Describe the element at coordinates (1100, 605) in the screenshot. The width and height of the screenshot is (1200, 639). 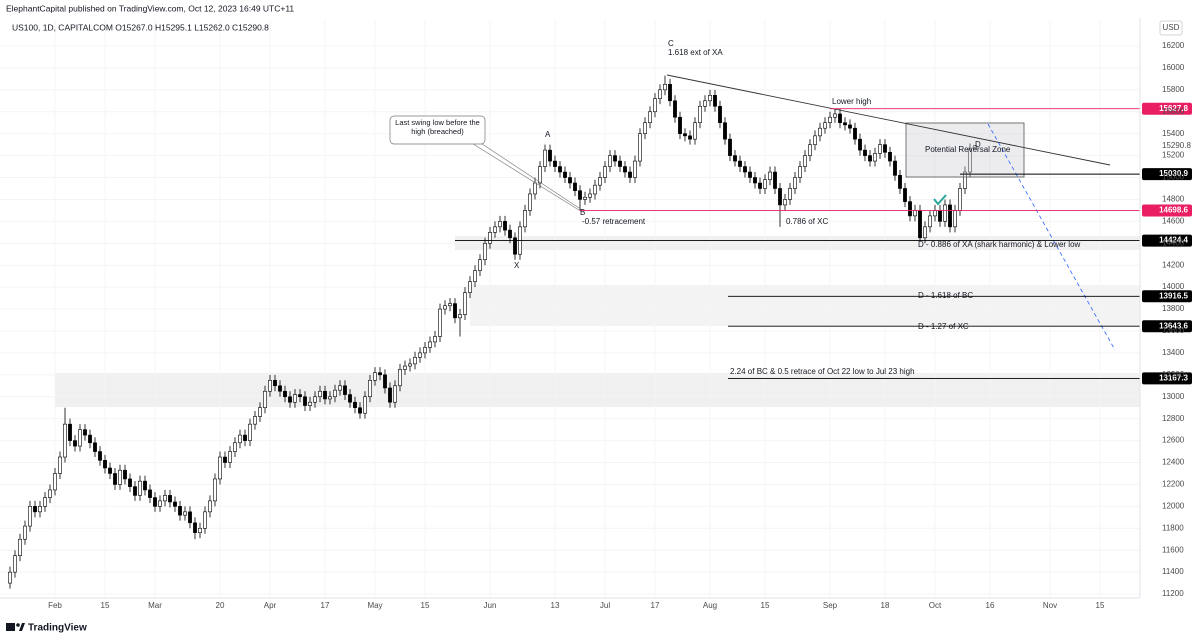
I see `x-tick-label: 15` at that location.